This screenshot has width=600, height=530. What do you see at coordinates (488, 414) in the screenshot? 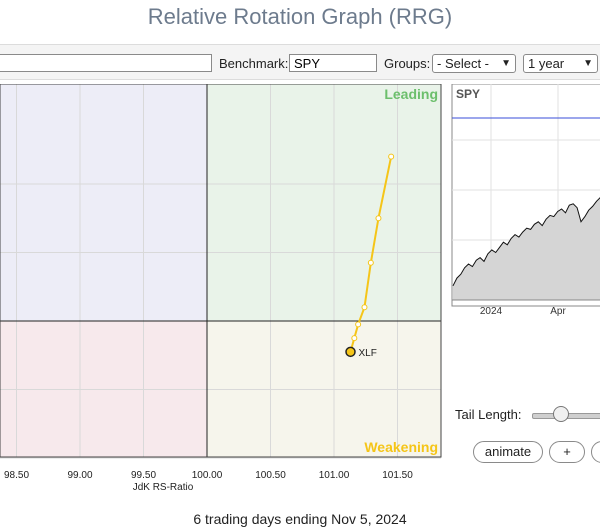
I see `tail-length-label: Tail Length:` at bounding box center [488, 414].